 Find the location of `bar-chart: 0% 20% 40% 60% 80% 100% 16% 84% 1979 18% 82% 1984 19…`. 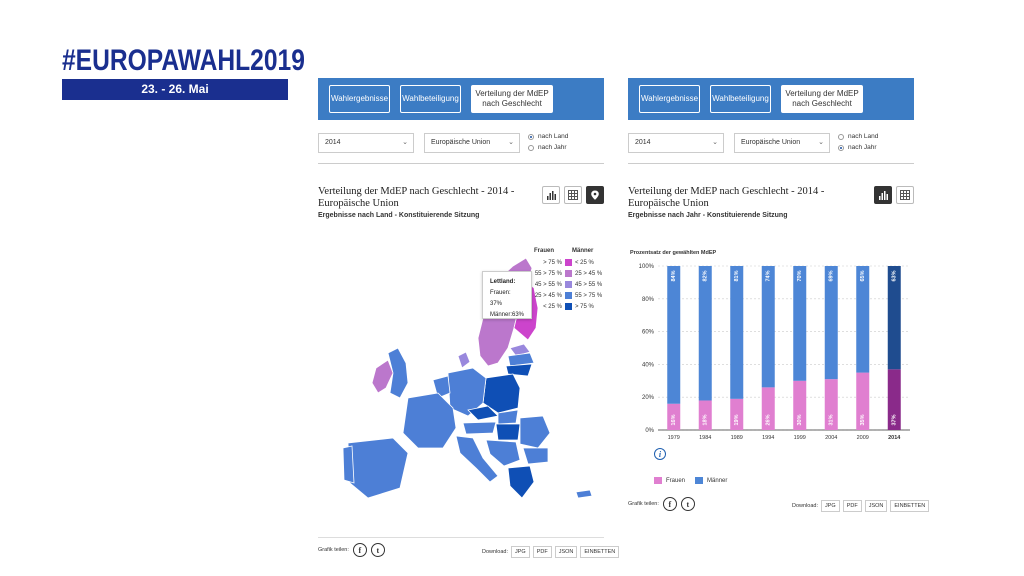

bar-chart: 0% 20% 40% 60% 80% 100% 16% 84% 1979 18% 82% 1984 19… is located at coordinates (774, 352).